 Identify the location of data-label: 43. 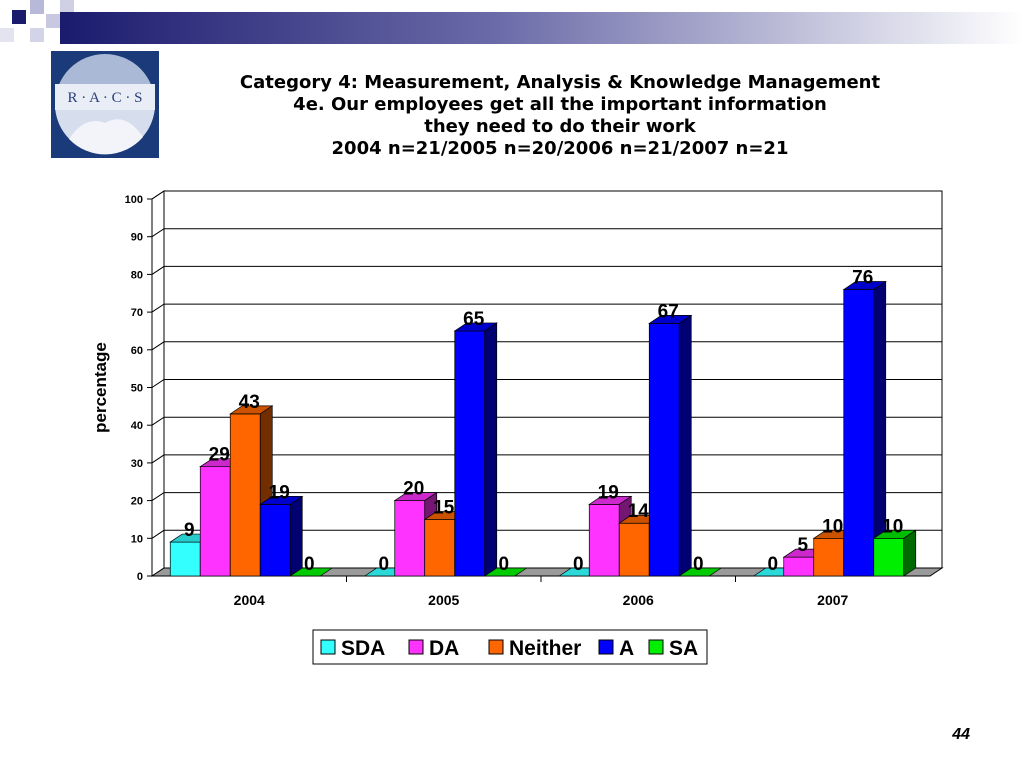
(249, 402).